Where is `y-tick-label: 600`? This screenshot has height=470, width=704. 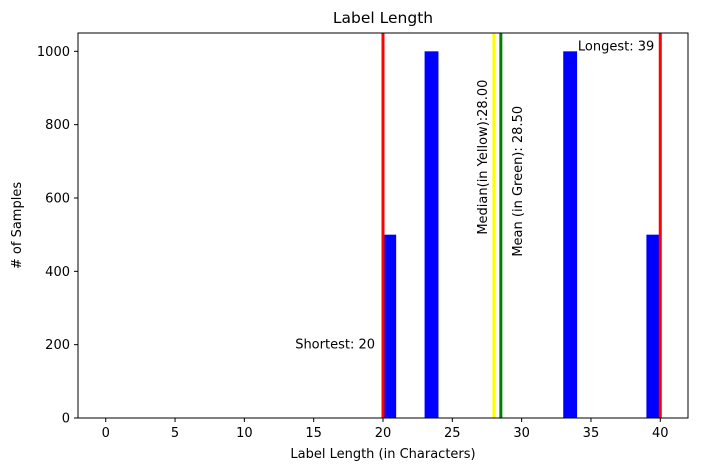
y-tick-label: 600 is located at coordinates (57, 199).